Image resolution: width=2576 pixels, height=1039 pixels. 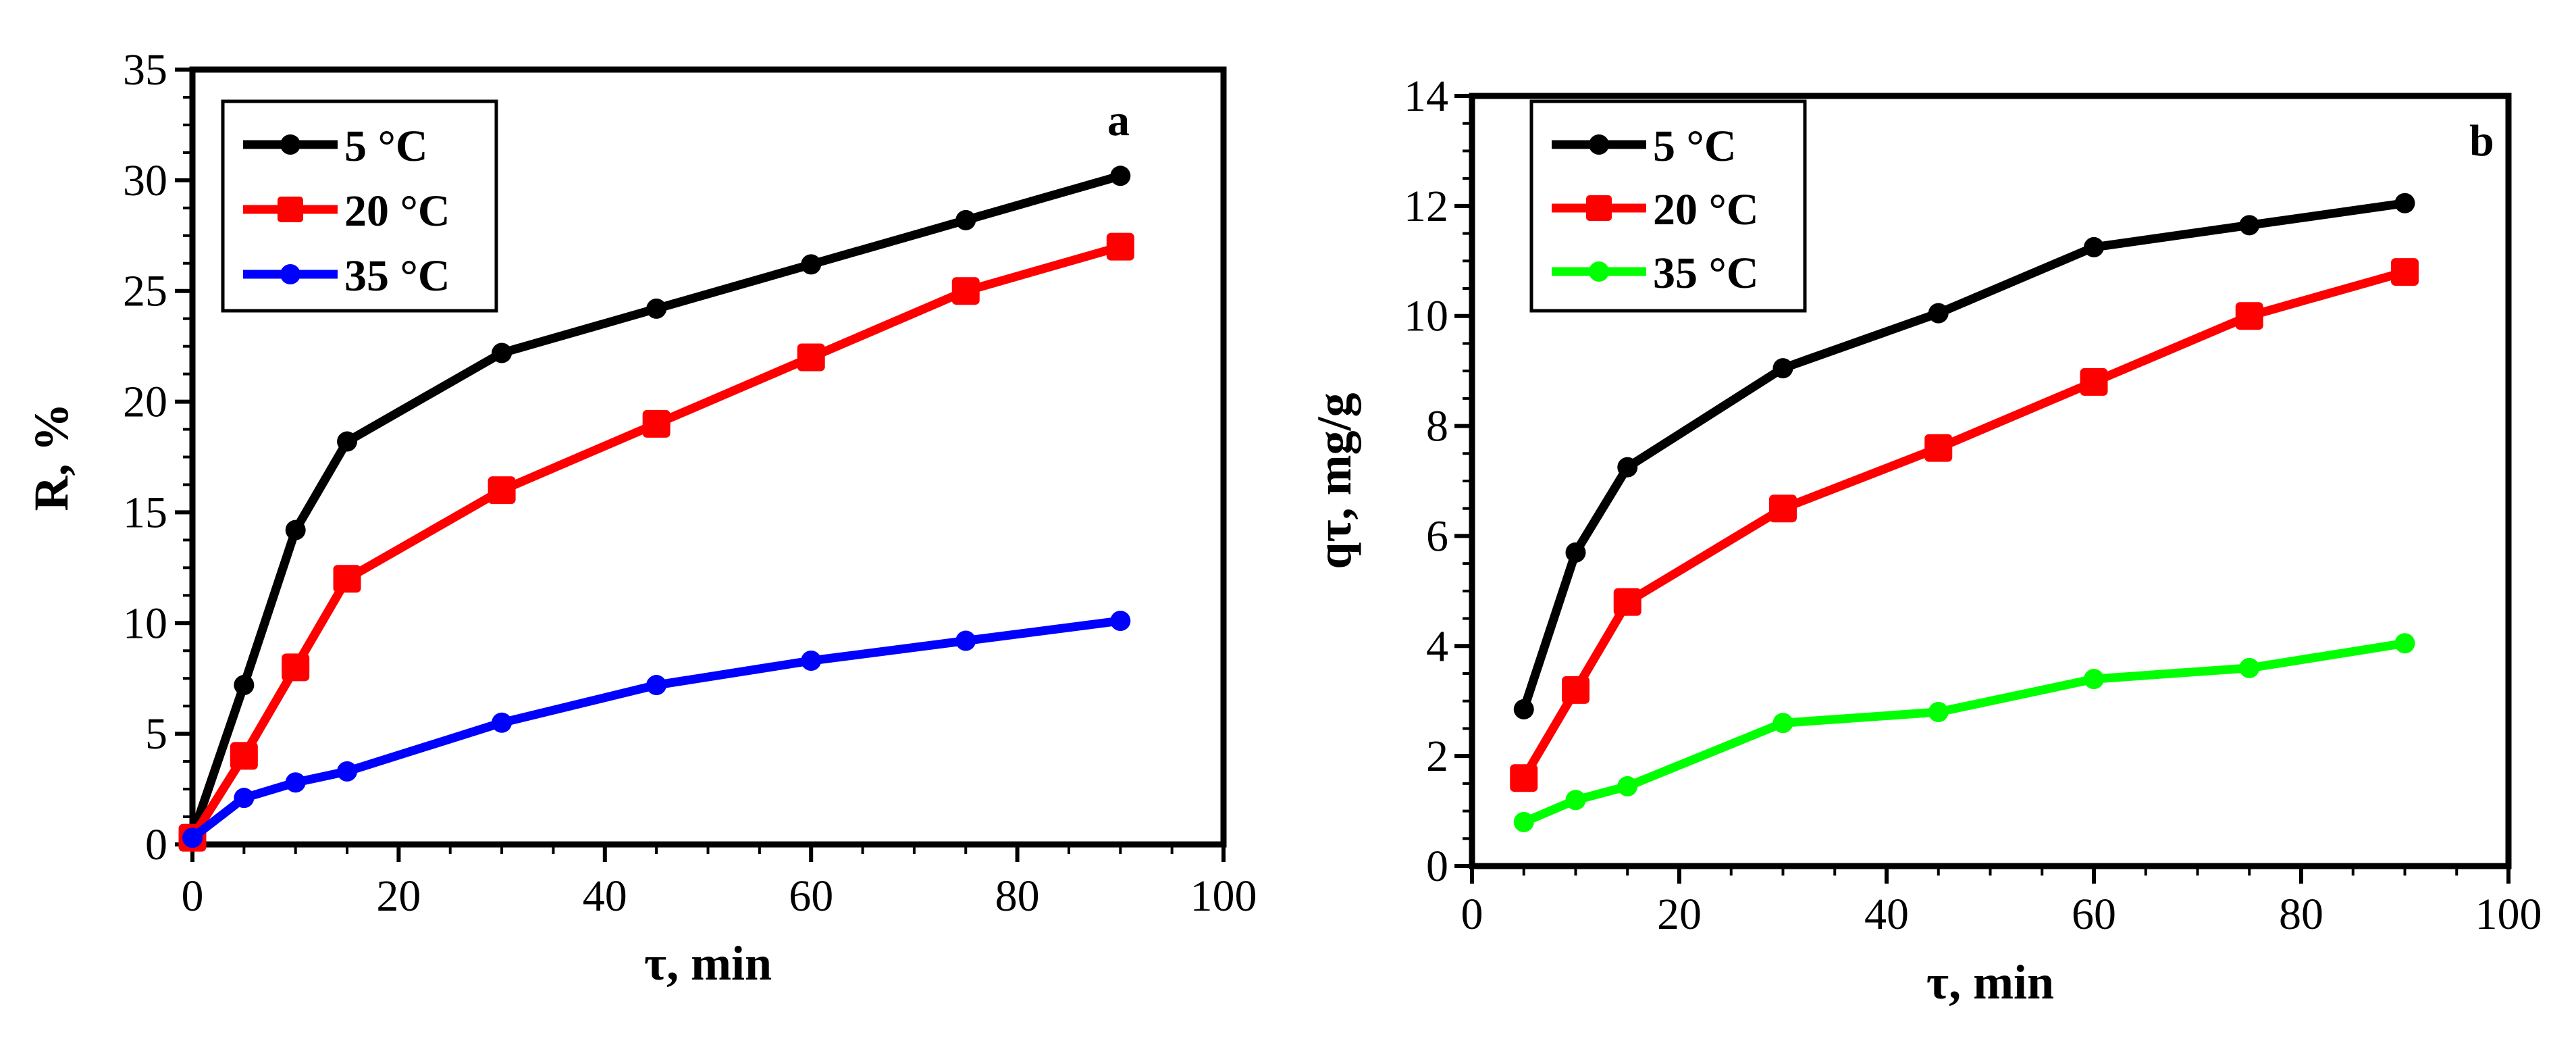 I want to click on panel-letter: a, so click(x=1118, y=120).